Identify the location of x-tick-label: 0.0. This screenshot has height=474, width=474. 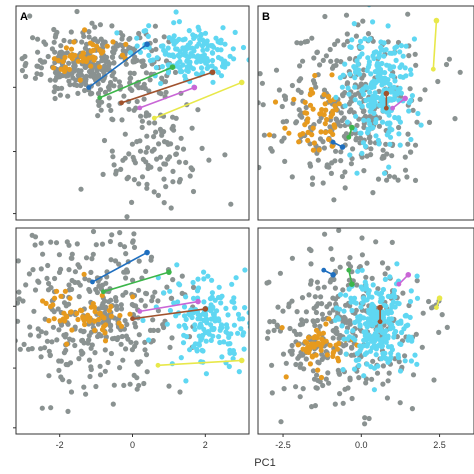
(361, 445).